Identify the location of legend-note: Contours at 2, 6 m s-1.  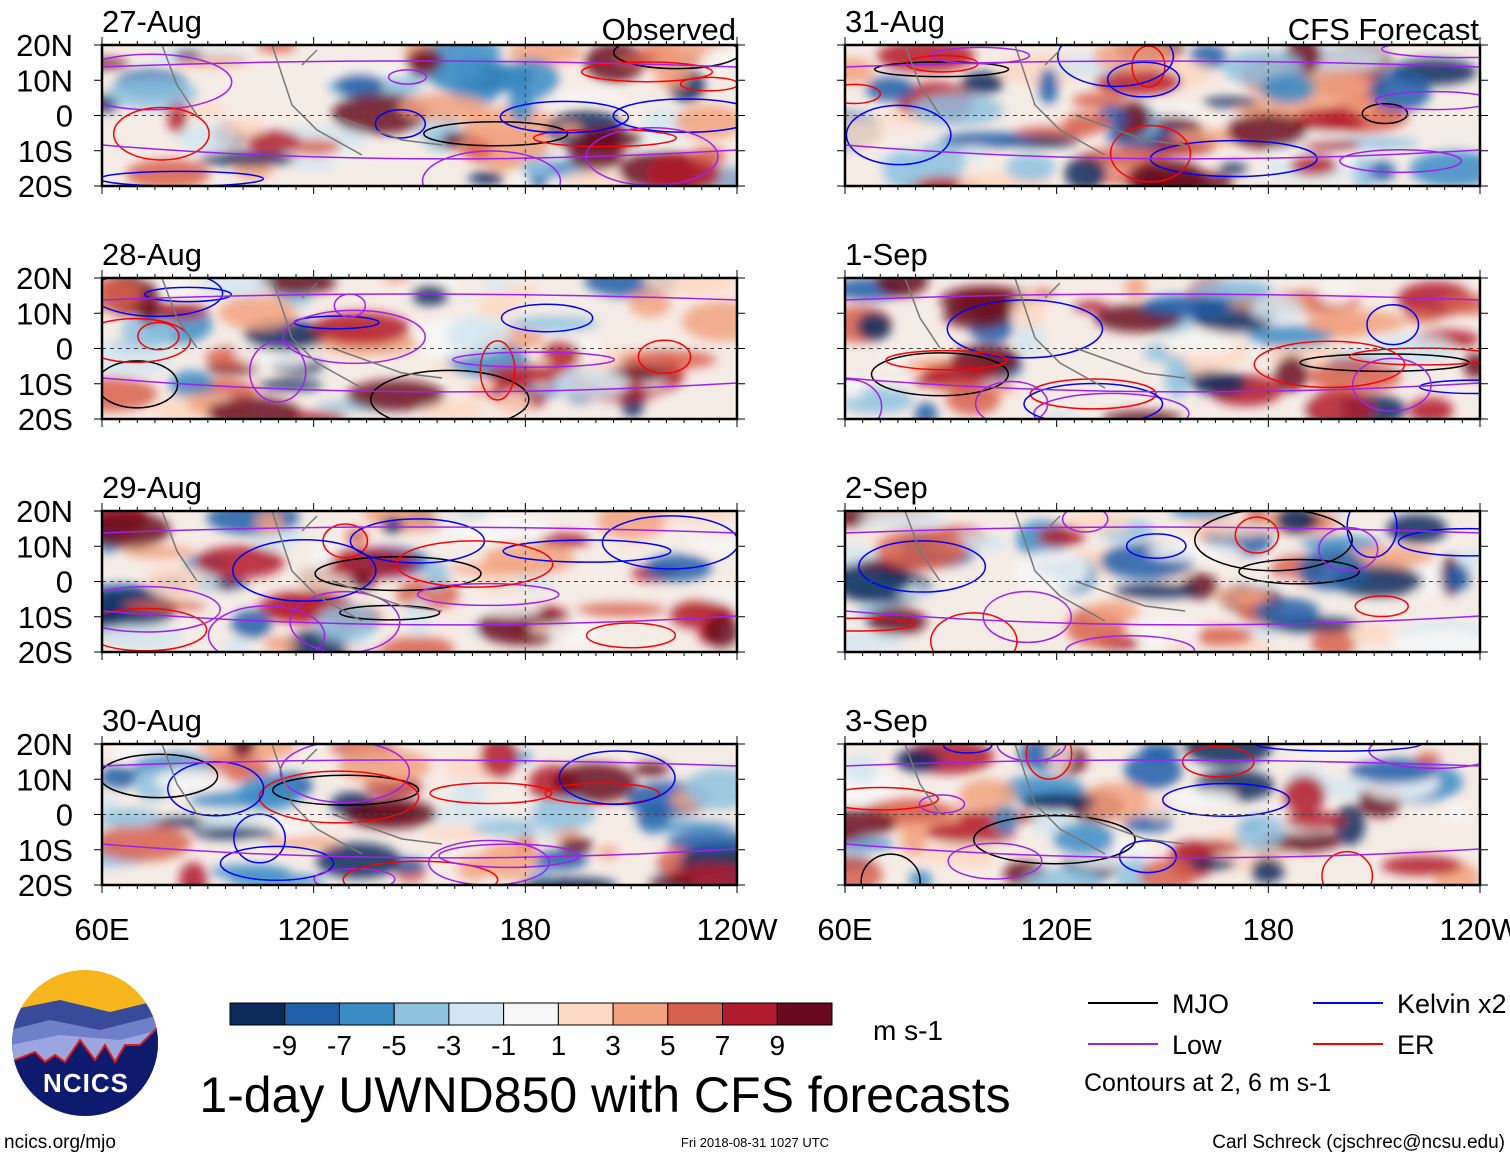
(1207, 1083).